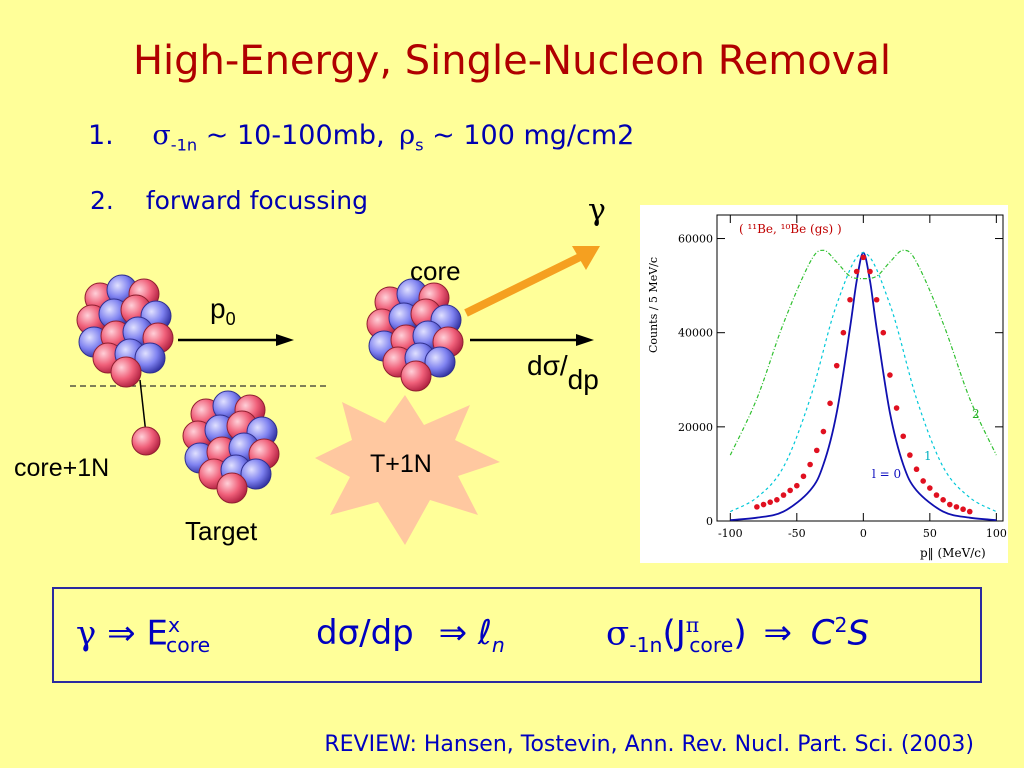 The height and width of the screenshot is (768, 1024). Describe the element at coordinates (797, 533) in the screenshot. I see `x-tick-label: -50` at that location.